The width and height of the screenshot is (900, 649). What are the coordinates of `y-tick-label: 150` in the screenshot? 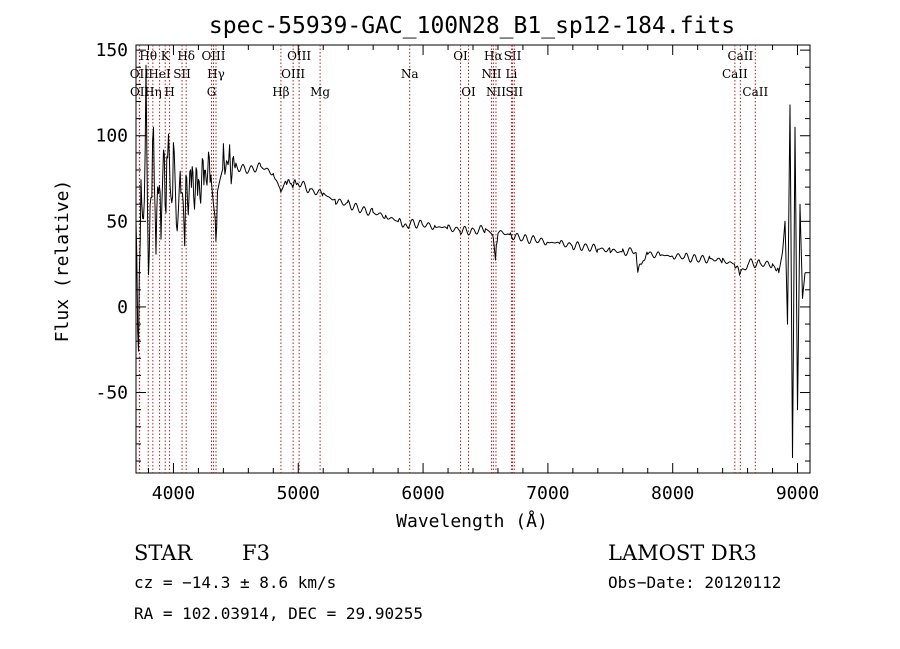 It's located at (111, 50).